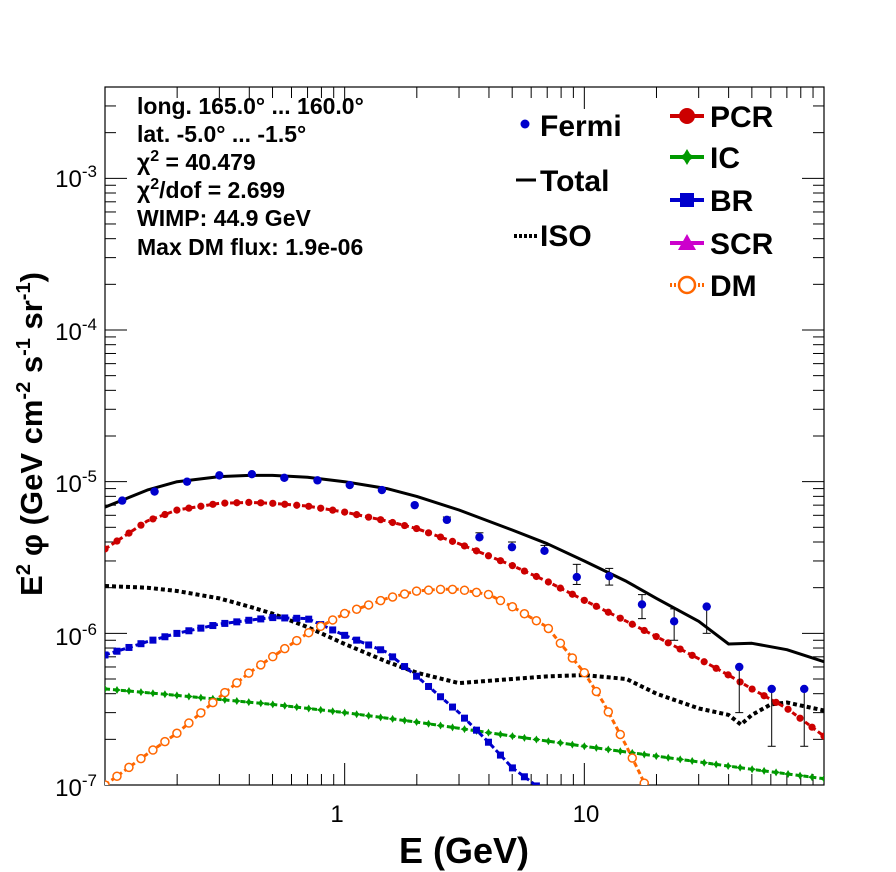 Image resolution: width=896 pixels, height=872 pixels. I want to click on info-latitude: lat. -5.0° ... -1.5°, so click(221, 134).